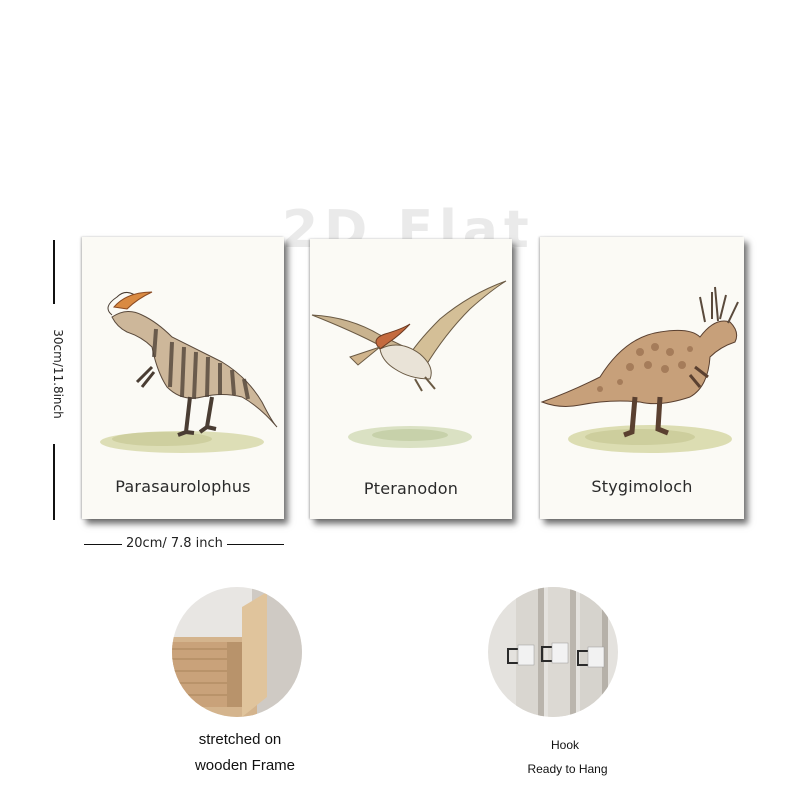  What do you see at coordinates (411, 488) in the screenshot?
I see `print-title: Pteranodon` at bounding box center [411, 488].